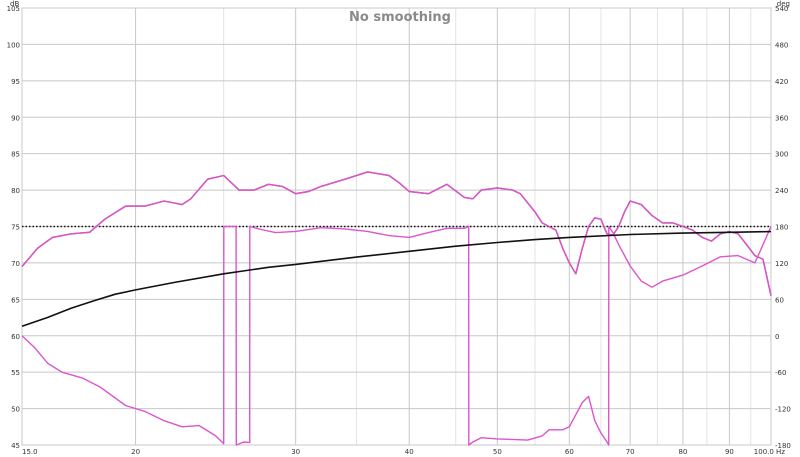 This screenshot has width=800, height=457. Describe the element at coordinates (15, 118) in the screenshot. I see `y-tick-label: 90` at that location.